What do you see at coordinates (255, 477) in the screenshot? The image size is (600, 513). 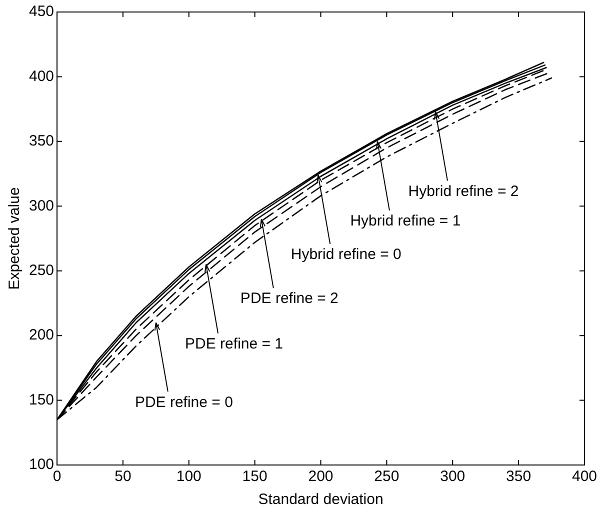 I see `x-tick-label: 150` at bounding box center [255, 477].